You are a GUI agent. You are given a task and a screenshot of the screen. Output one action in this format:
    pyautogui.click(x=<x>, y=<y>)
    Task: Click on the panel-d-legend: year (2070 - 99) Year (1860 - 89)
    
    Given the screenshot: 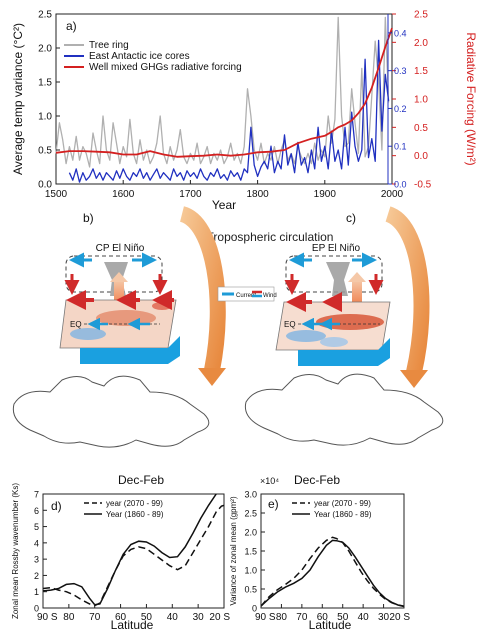 What is the action you would take?
    pyautogui.click(x=124, y=509)
    